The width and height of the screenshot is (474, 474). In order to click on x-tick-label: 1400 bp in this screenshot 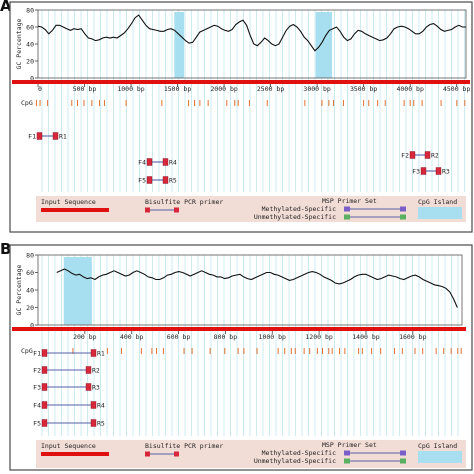, I will do `click(365, 337)`.